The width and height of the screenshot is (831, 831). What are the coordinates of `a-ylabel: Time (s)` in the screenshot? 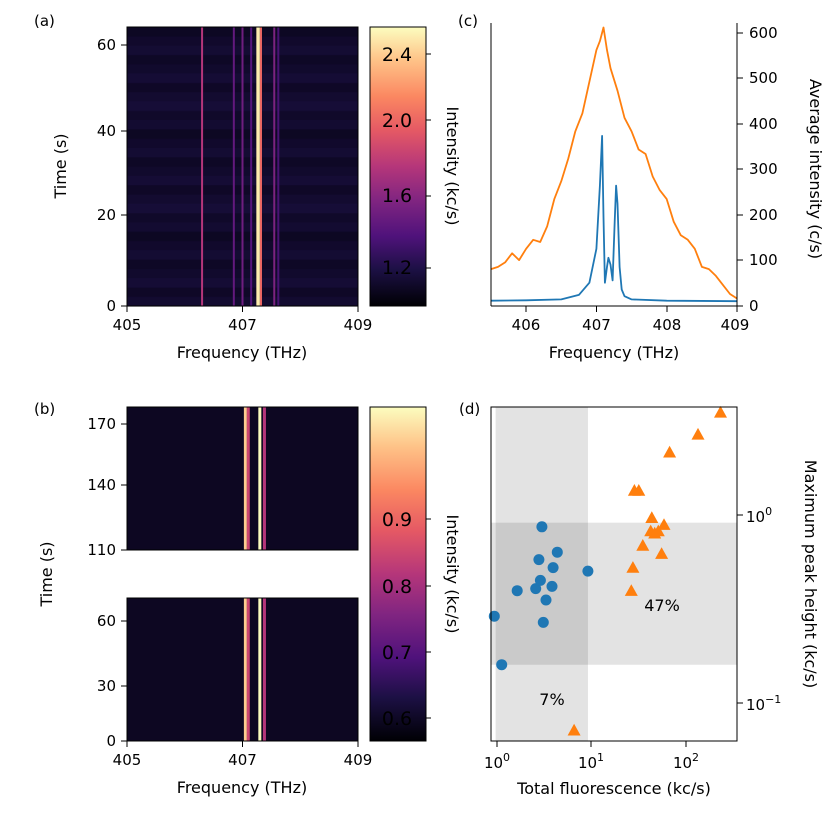 It's located at (60, 166).